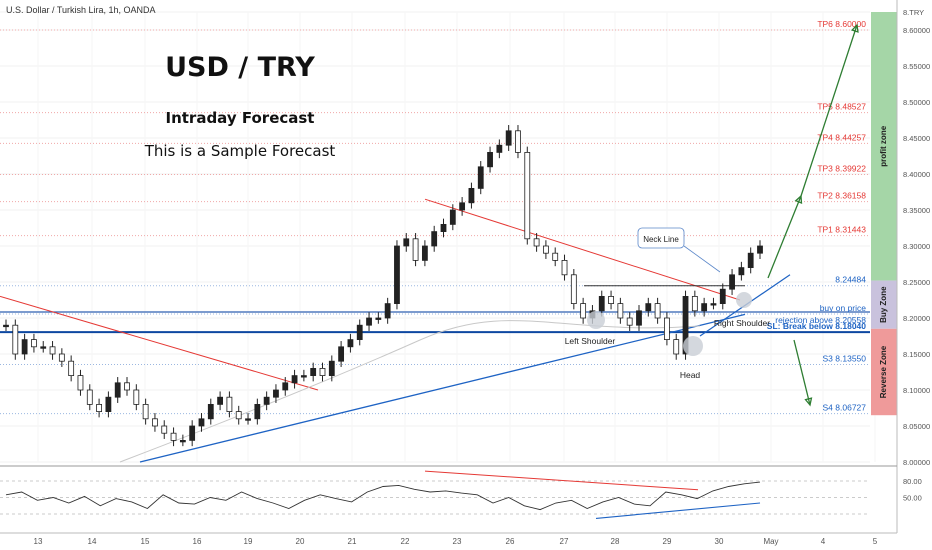 The width and height of the screenshot is (932, 550). What do you see at coordinates (820, 320) in the screenshot?
I see `level-label: rejection above 8.20558` at bounding box center [820, 320].